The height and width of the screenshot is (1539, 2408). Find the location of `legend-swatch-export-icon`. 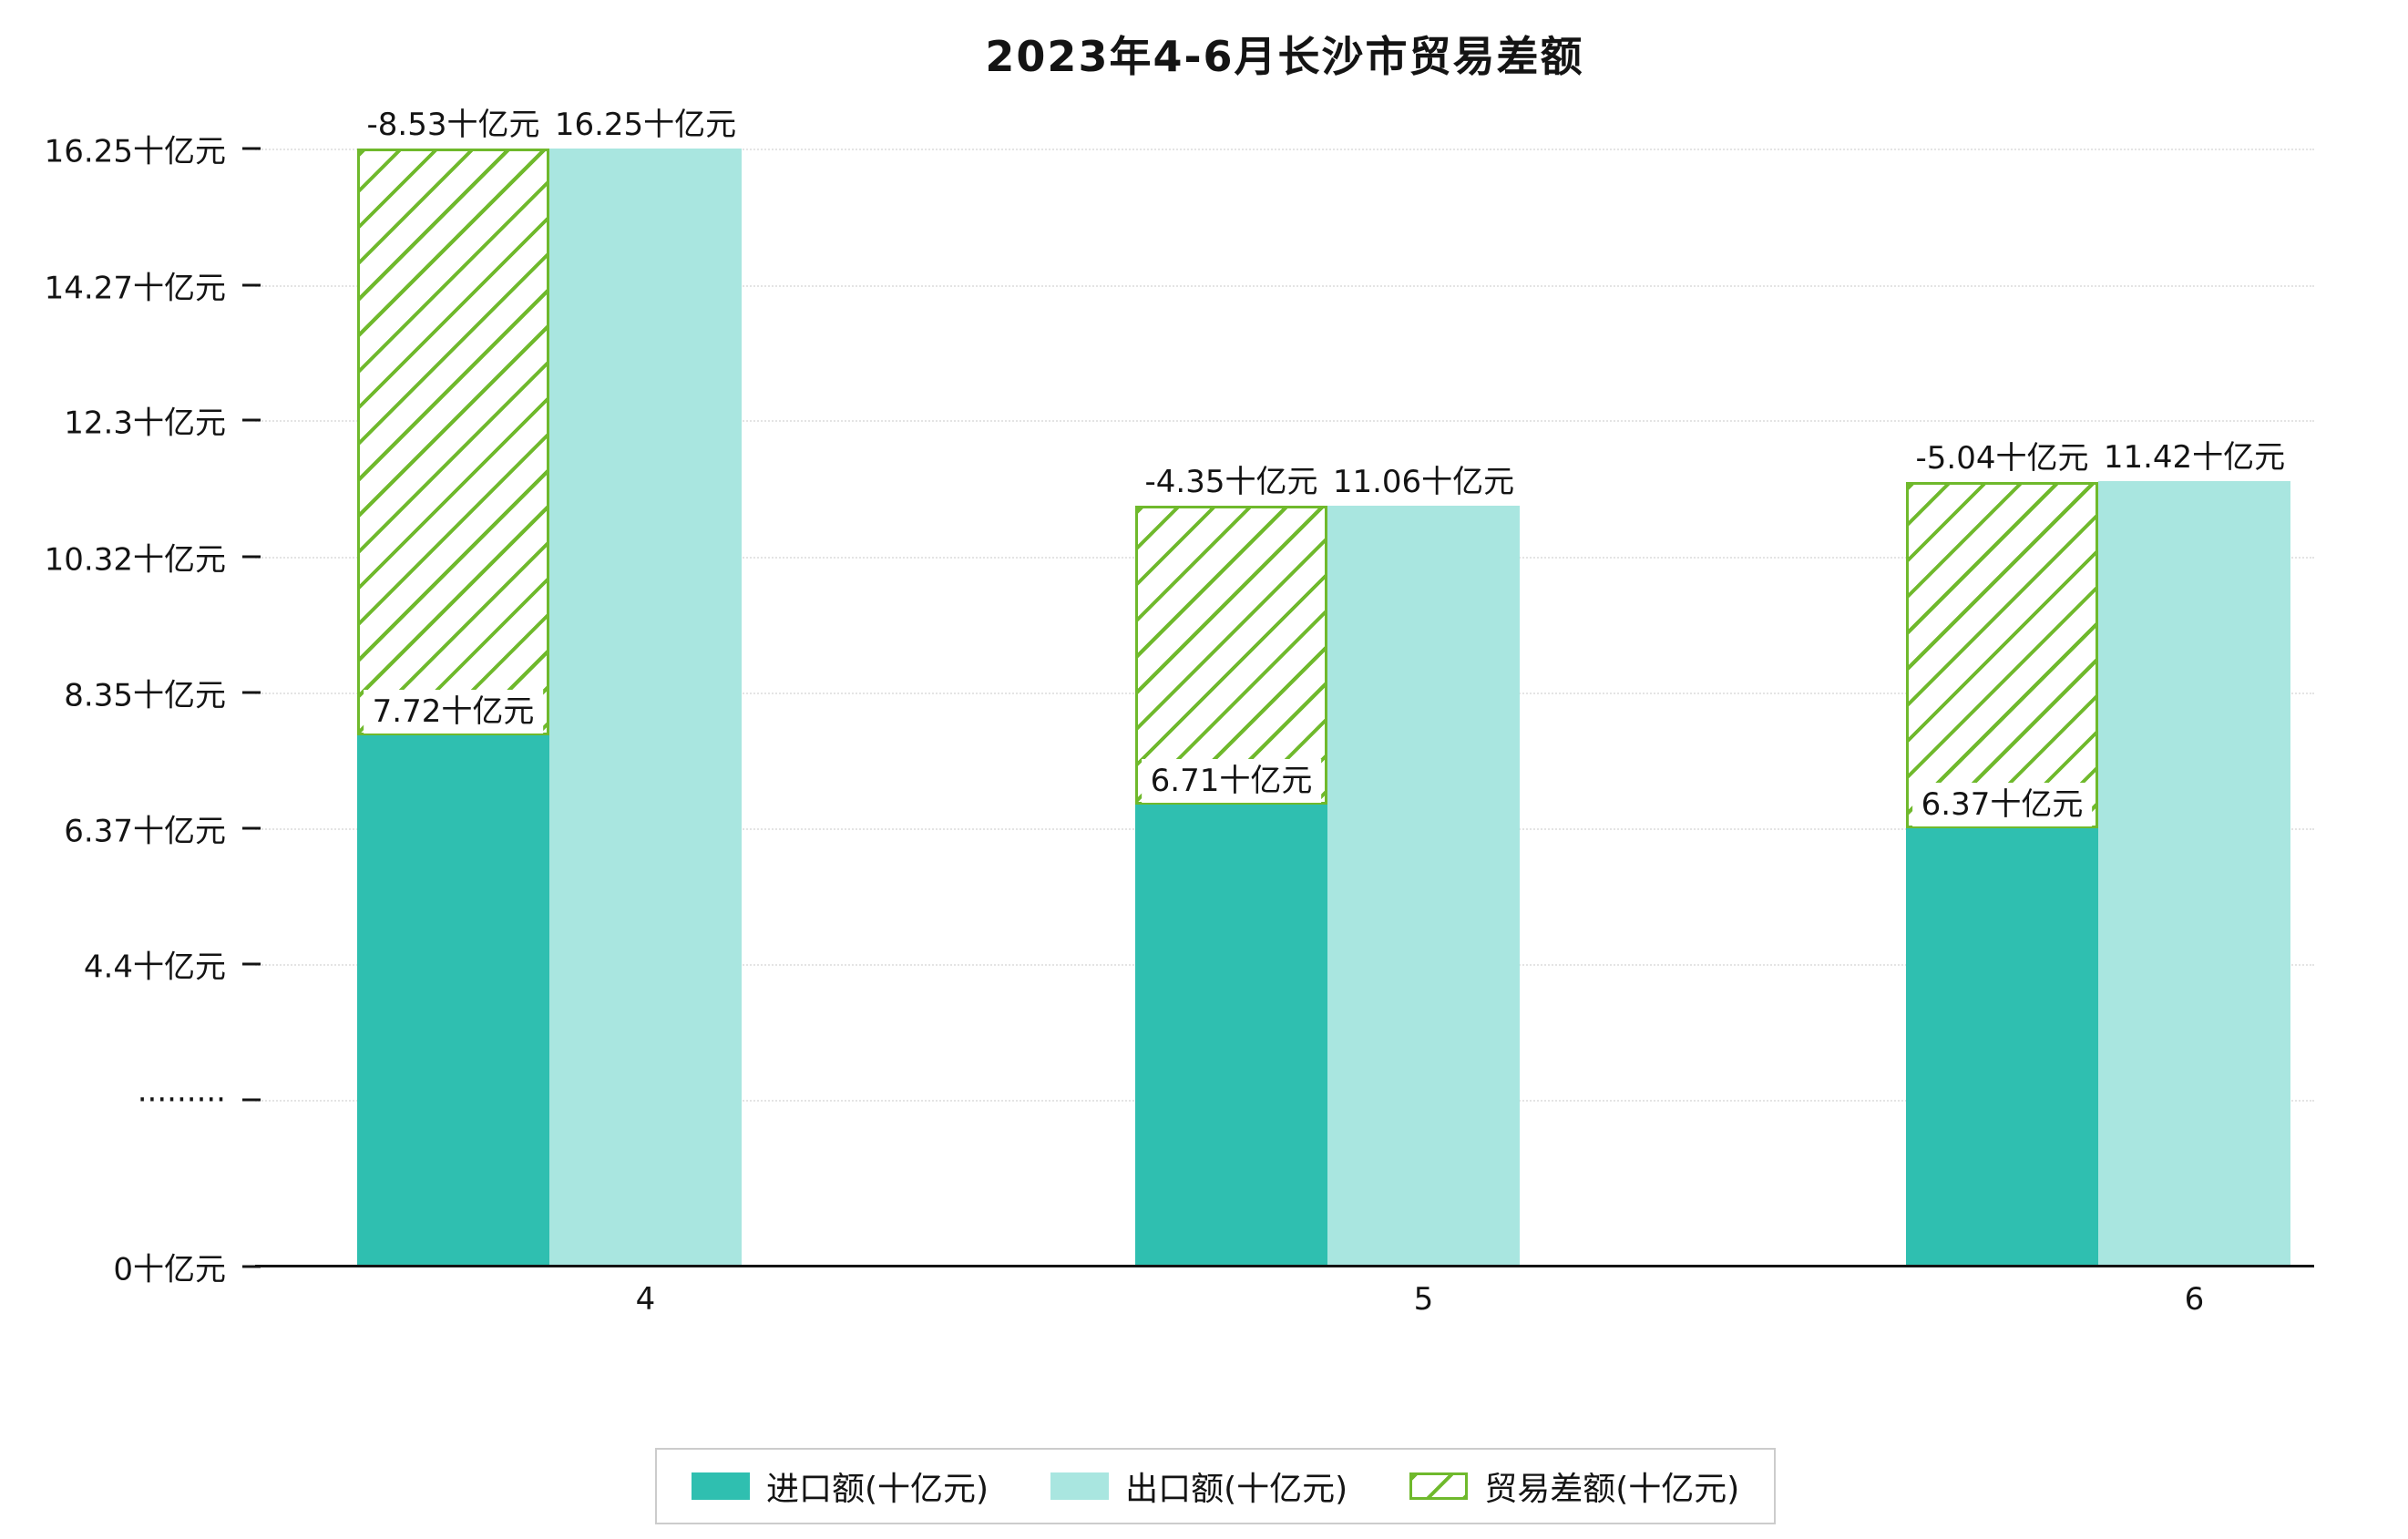

legend-swatch-export-icon is located at coordinates (1080, 1486).